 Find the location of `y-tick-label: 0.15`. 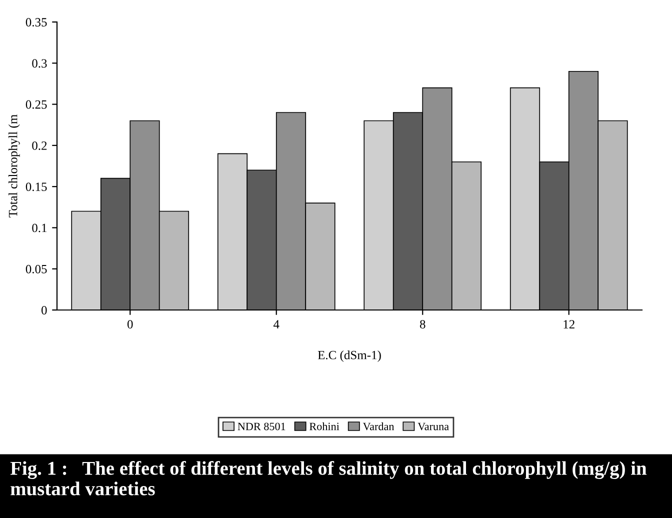

y-tick-label: 0.15 is located at coordinates (36, 187).